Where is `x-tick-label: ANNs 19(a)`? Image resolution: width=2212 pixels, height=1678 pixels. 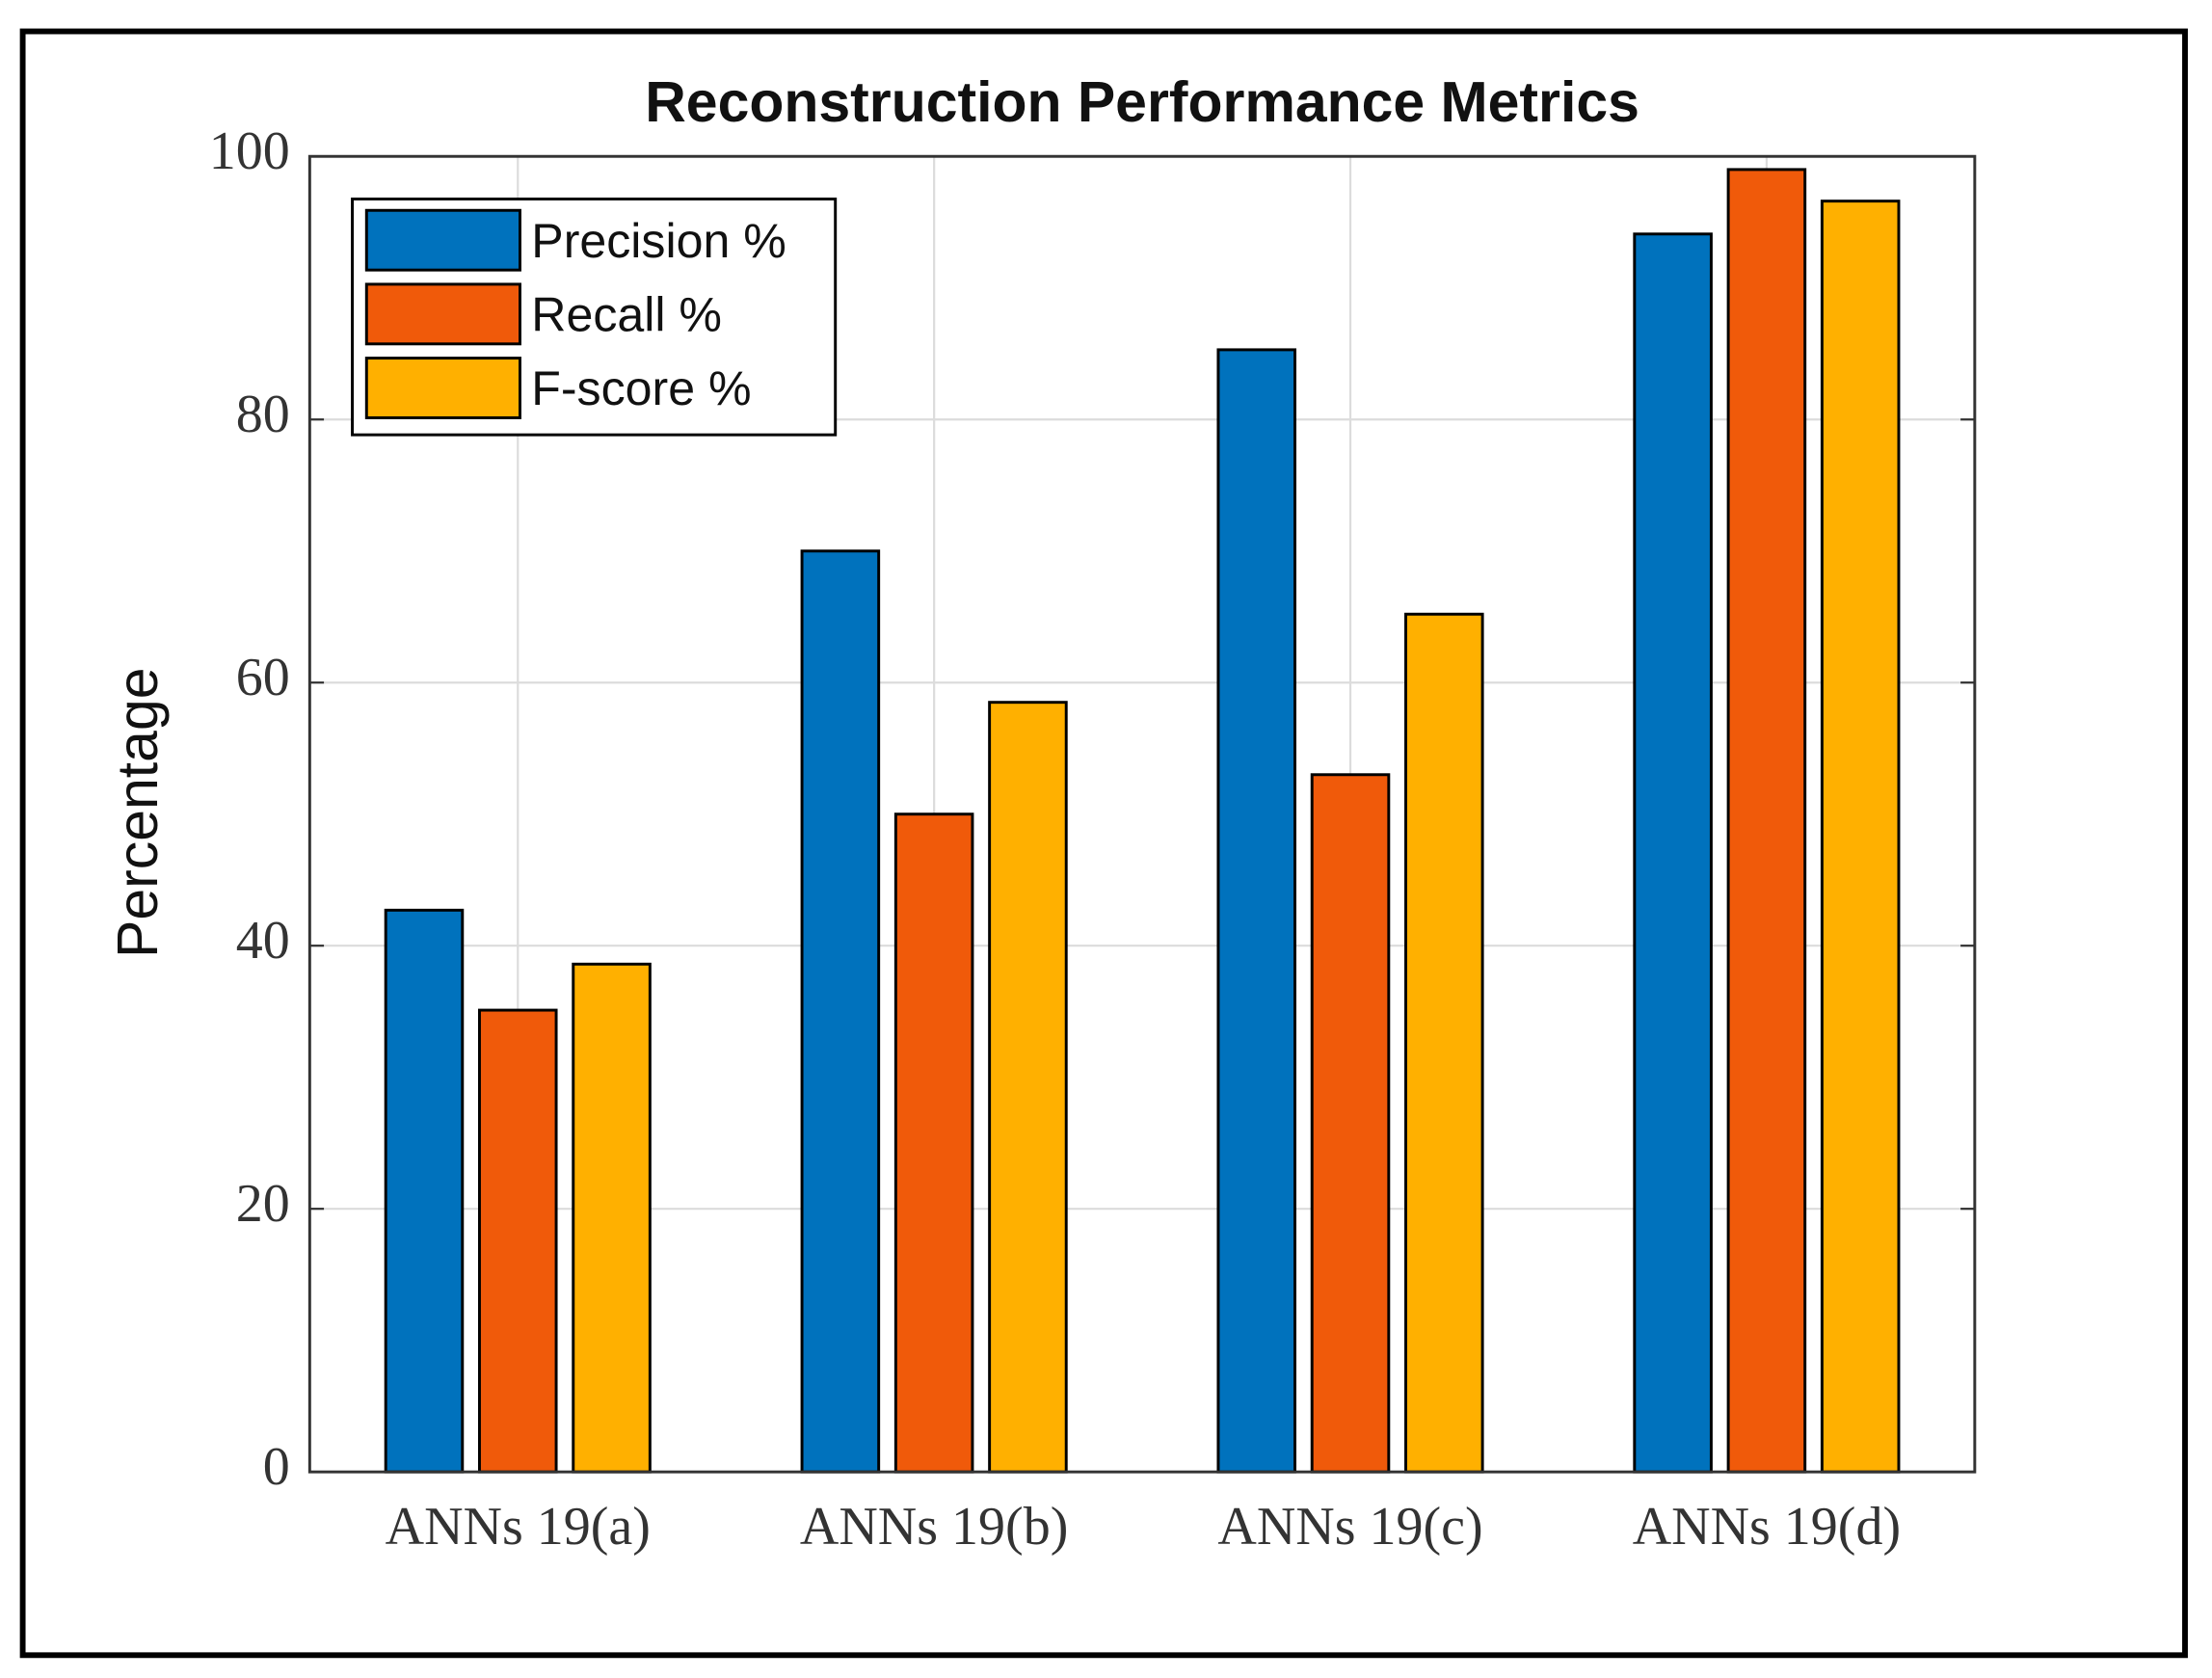
x-tick-label: ANNs 19(a) is located at coordinates (518, 1527).